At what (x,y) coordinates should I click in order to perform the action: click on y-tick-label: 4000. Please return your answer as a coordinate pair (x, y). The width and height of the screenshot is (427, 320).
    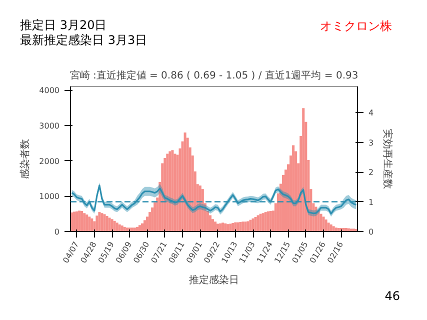
    Looking at the image, I should click on (49, 91).